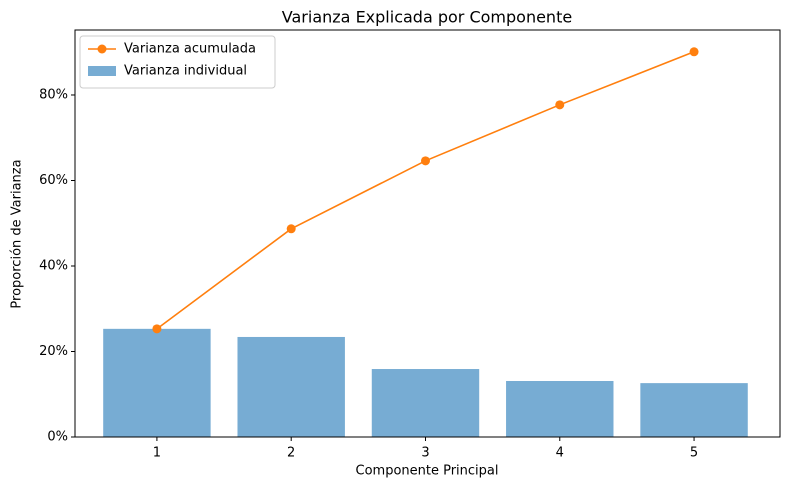 Image resolution: width=790 pixels, height=490 pixels. What do you see at coordinates (102, 71) in the screenshot?
I see `legend-swatch` at bounding box center [102, 71].